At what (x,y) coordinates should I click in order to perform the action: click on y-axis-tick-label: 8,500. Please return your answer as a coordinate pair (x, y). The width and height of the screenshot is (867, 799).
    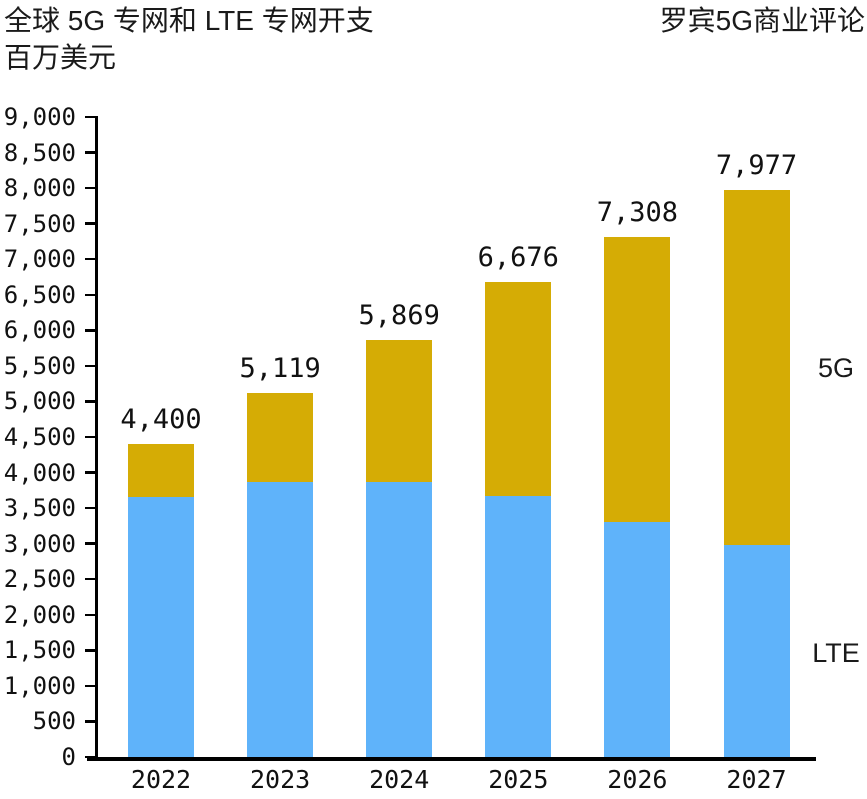
    Looking at the image, I should click on (39, 152).